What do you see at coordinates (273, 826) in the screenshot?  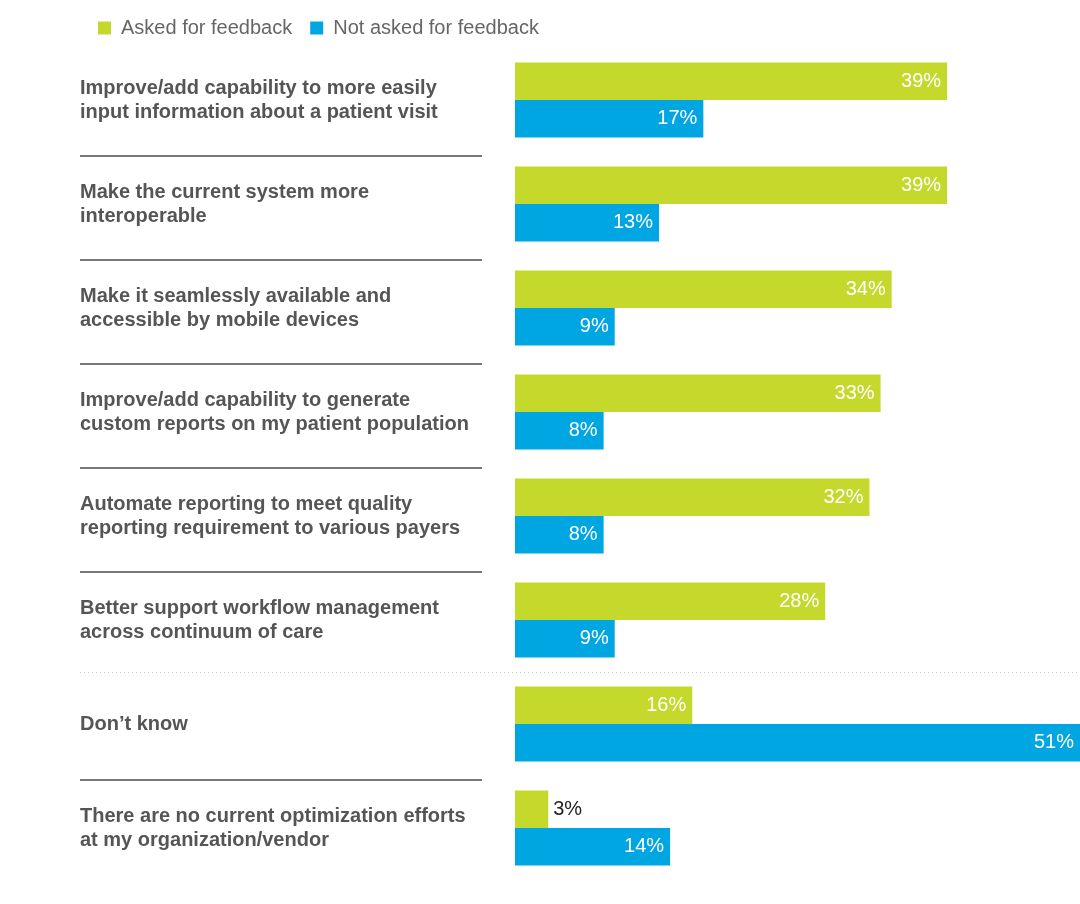 I see `y-tick-label: There are no current optimization efforts at my organization/vendor` at bounding box center [273, 826].